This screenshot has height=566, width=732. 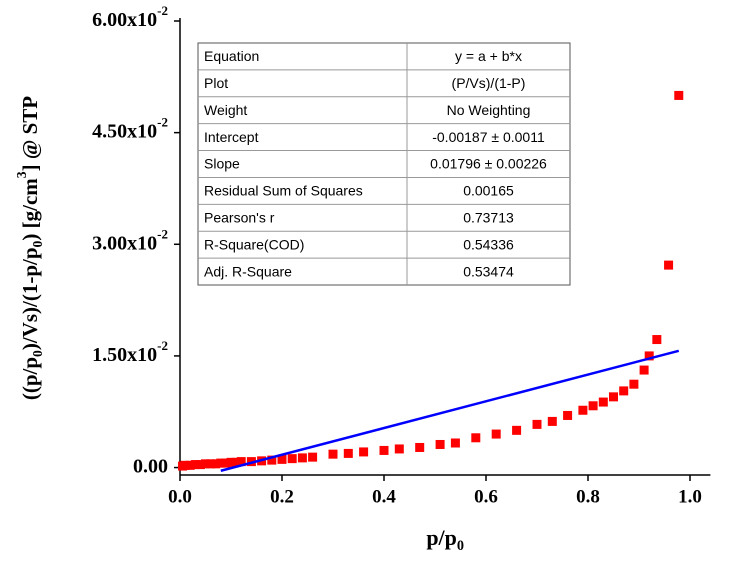 I want to click on x-tick-label: 0.6, so click(x=486, y=496).